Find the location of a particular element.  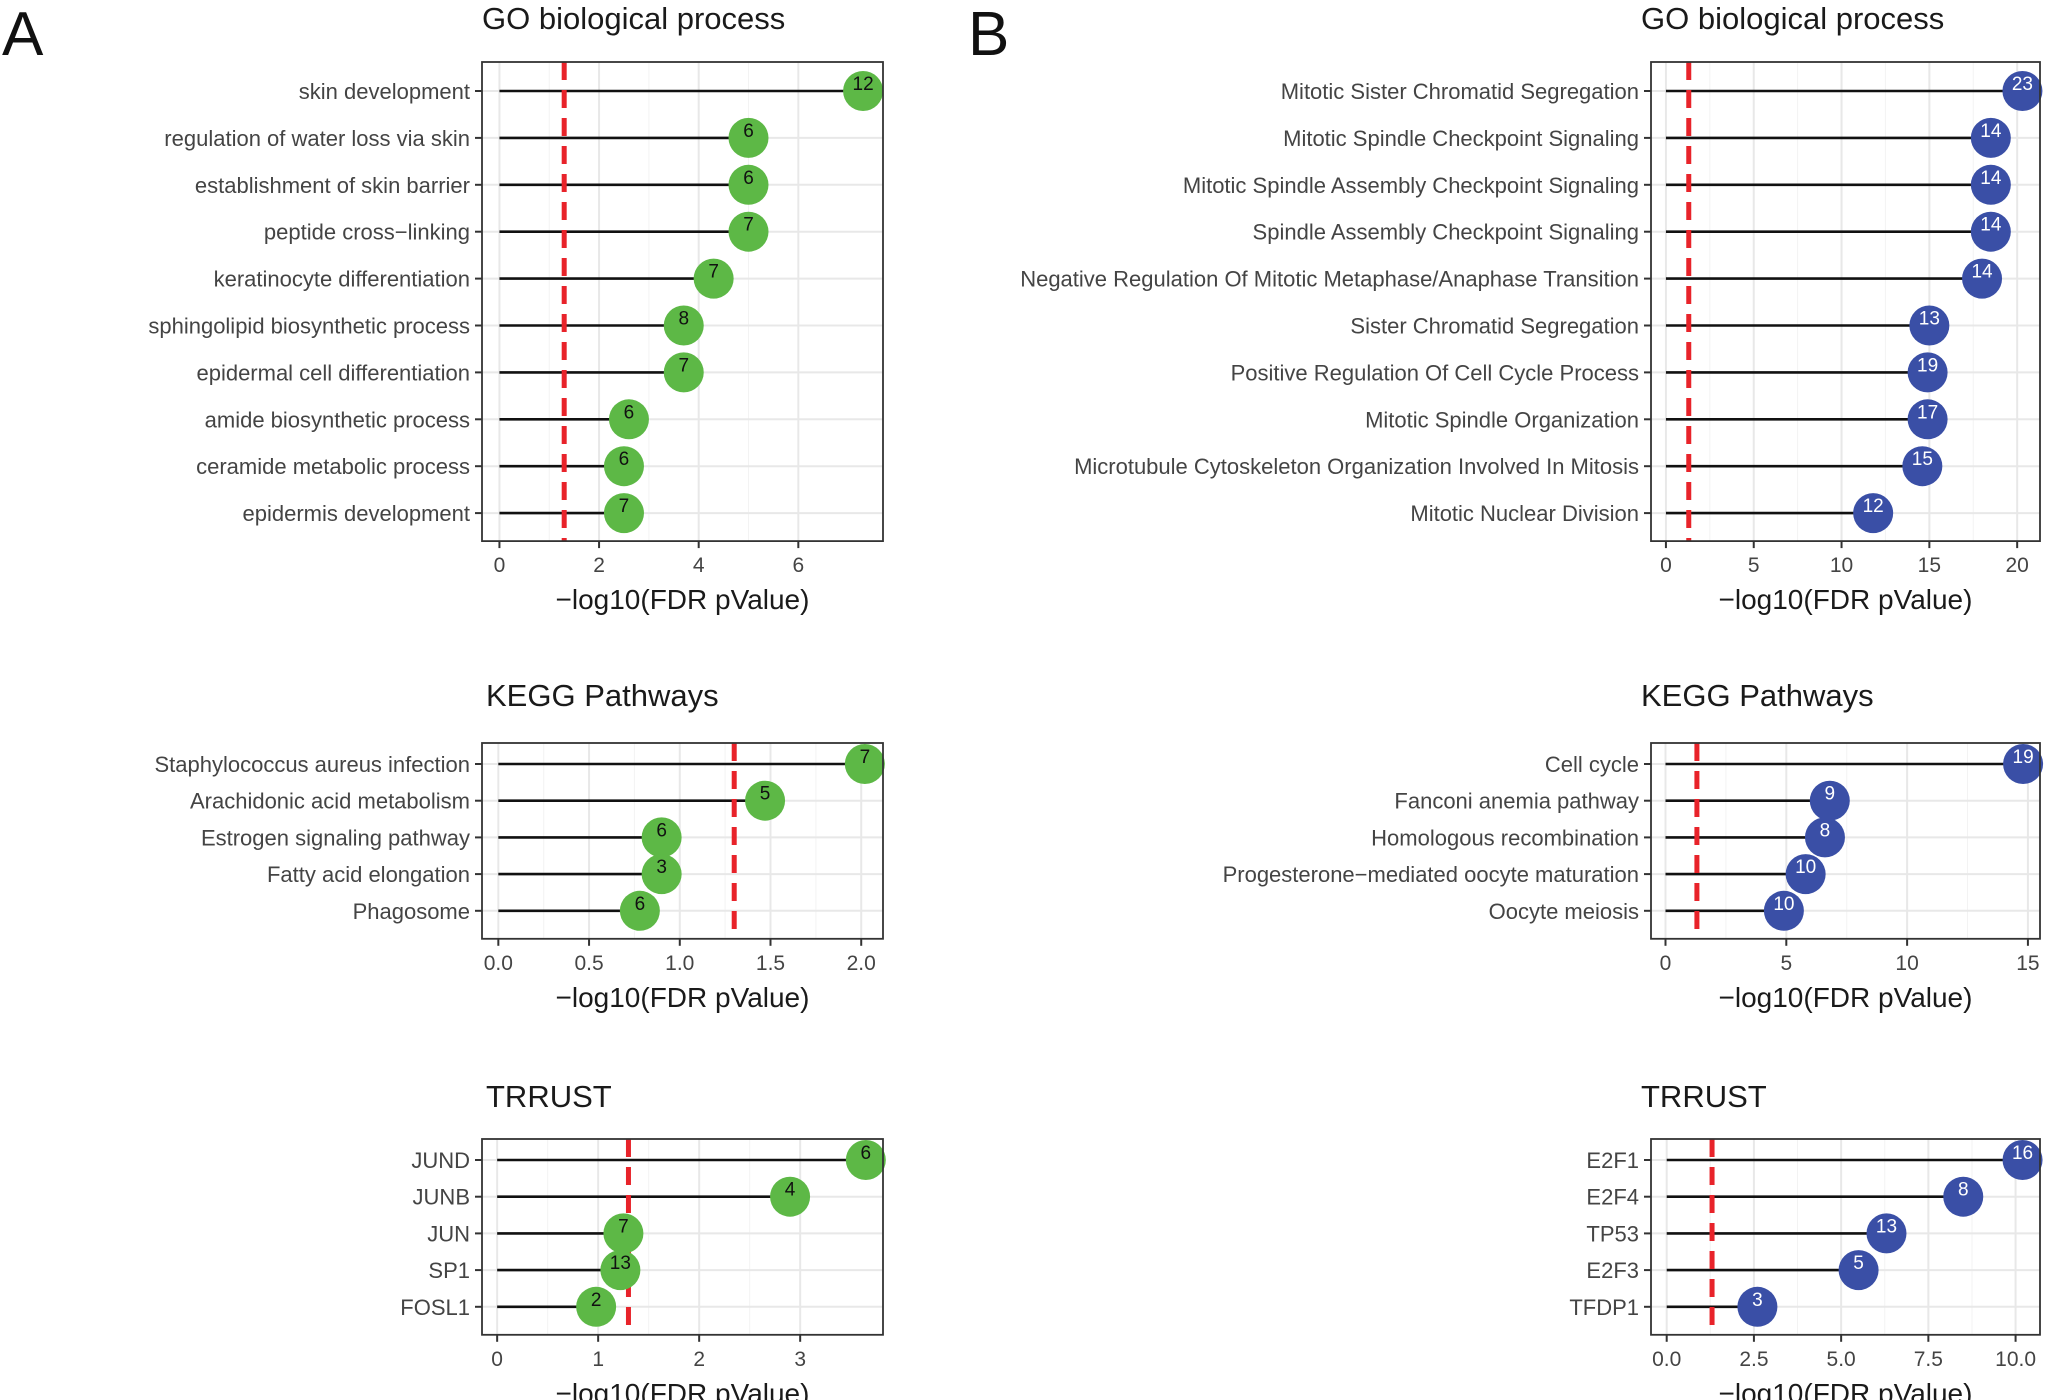

x-tick-label: 4 is located at coordinates (699, 565).